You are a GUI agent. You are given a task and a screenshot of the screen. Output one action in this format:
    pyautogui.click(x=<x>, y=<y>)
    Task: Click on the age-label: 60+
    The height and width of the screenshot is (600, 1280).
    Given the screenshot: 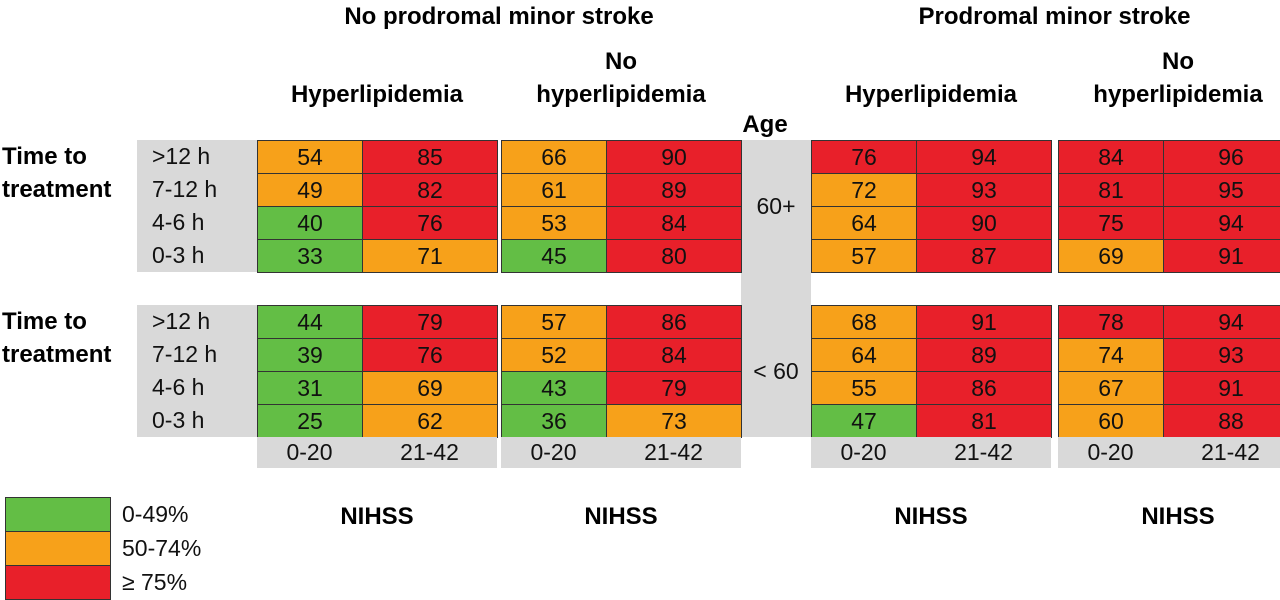 What is the action you would take?
    pyautogui.click(x=776, y=205)
    